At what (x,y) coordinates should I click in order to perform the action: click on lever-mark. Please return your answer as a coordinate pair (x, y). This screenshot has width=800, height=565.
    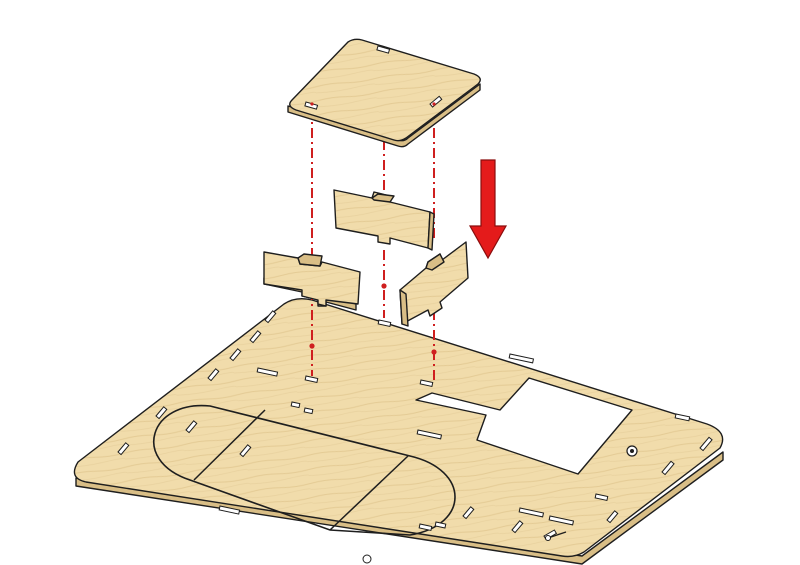
    Looking at the image, I should click on (557, 535).